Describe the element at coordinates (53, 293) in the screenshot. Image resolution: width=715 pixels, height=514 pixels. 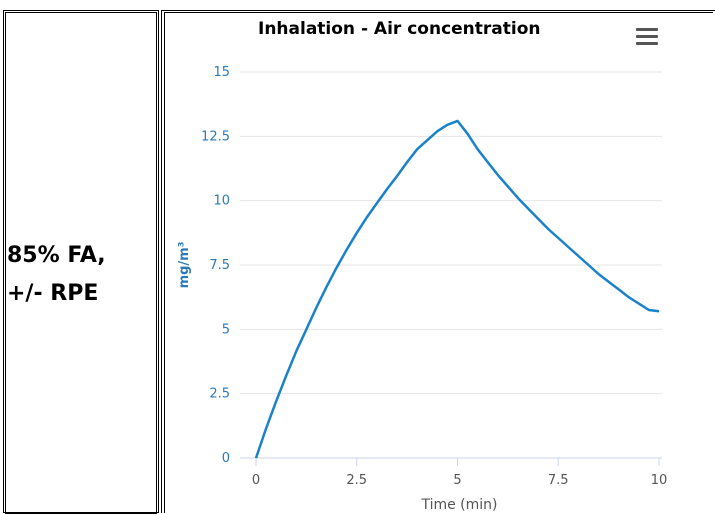
I see `scenario-label-line-2: +/- RPE` at that location.